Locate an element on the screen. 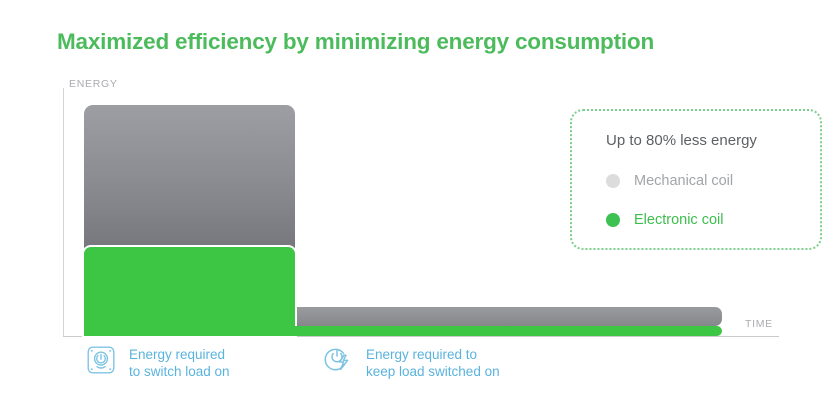 This screenshot has height=418, width=836. legend-item-electronic-coil: Electronic coil is located at coordinates (664, 220).